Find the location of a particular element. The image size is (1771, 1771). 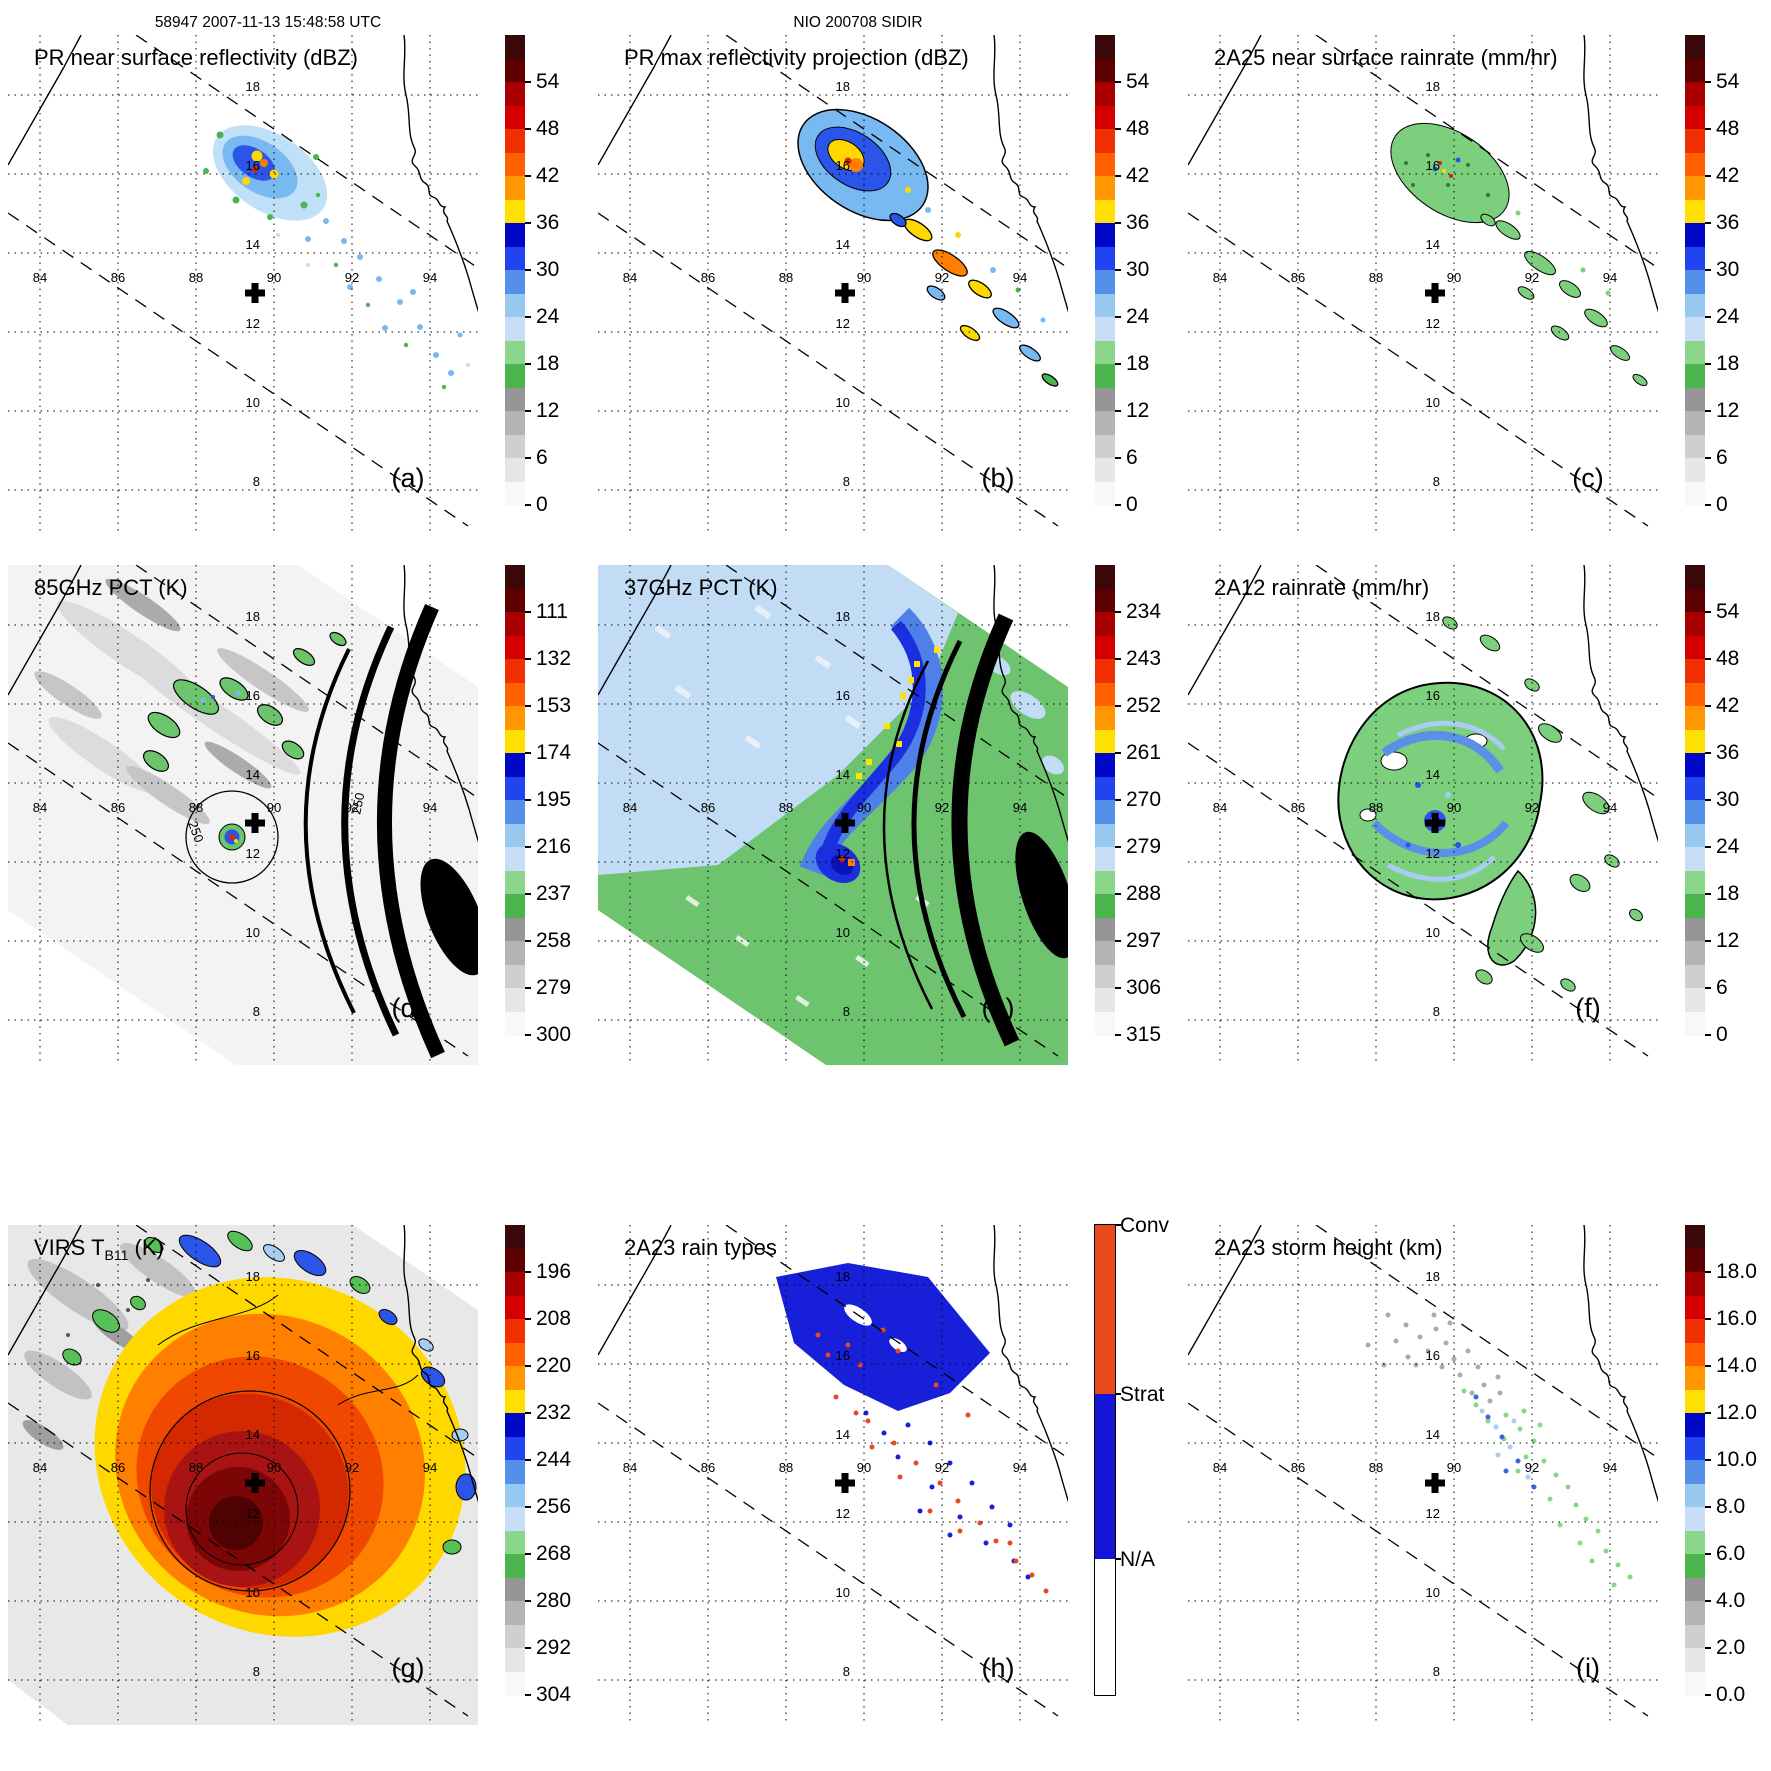

map-e: 84 86 88 90 92 94 18 16 14 12 10 8 37GHz PCT (K) (e) is located at coordinates (833, 815).